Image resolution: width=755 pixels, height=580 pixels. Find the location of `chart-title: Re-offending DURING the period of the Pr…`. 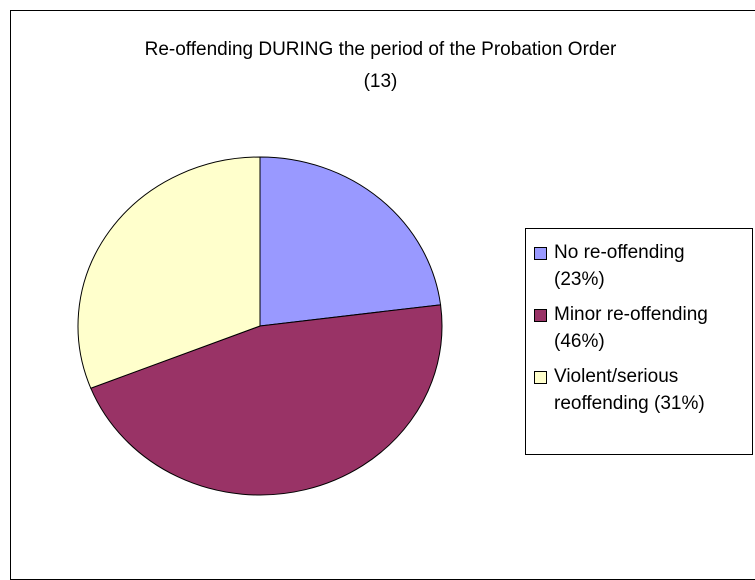

chart-title: Re-offending DURING the period of the Pr… is located at coordinates (380, 65).